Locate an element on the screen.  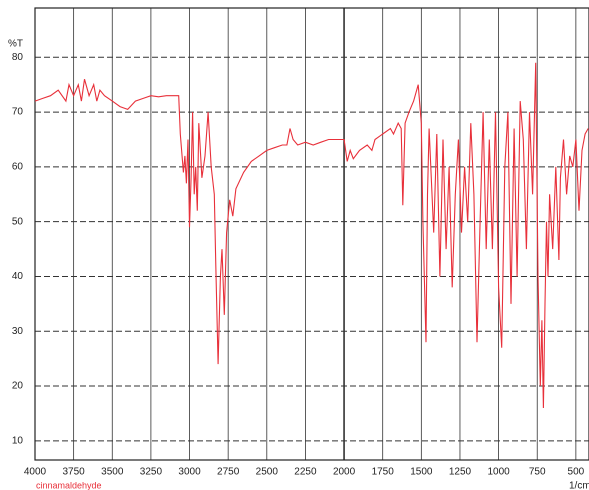
annotation: cinnamaldehyde is located at coordinates (69, 485).